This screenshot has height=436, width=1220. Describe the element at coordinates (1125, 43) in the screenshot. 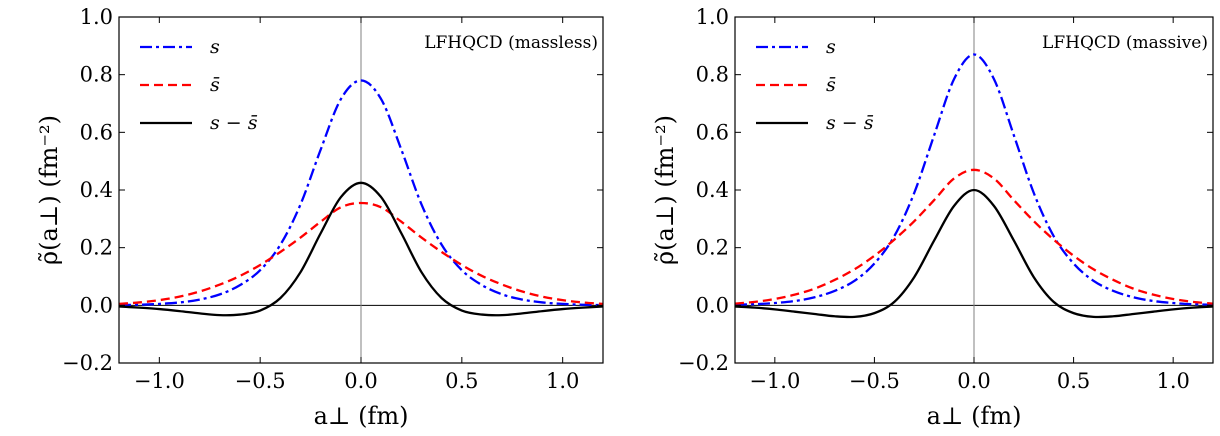

I see `model-annotation: LFHQCD (massive)` at that location.